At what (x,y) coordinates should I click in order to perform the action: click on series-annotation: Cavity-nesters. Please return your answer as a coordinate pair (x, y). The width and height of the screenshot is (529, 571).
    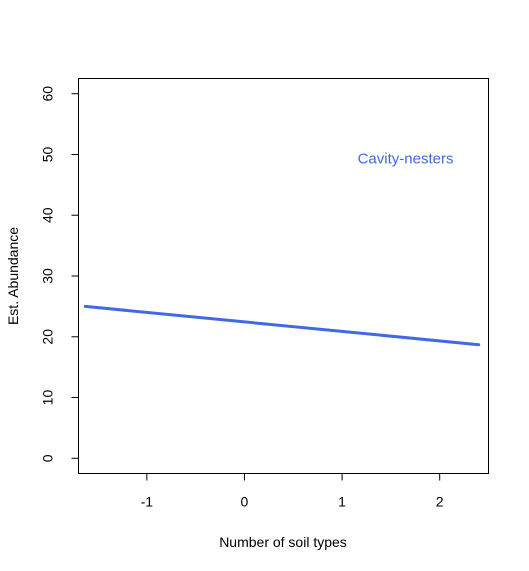
    Looking at the image, I should click on (406, 159).